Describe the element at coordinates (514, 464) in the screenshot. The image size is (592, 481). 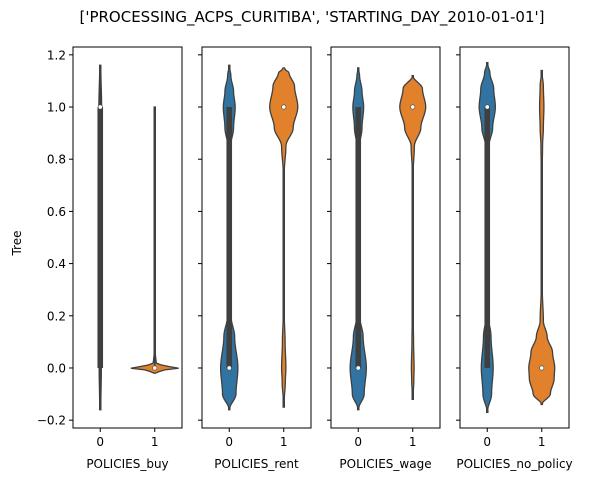
I see `x-axis-label: POLICIES_no_policy` at that location.